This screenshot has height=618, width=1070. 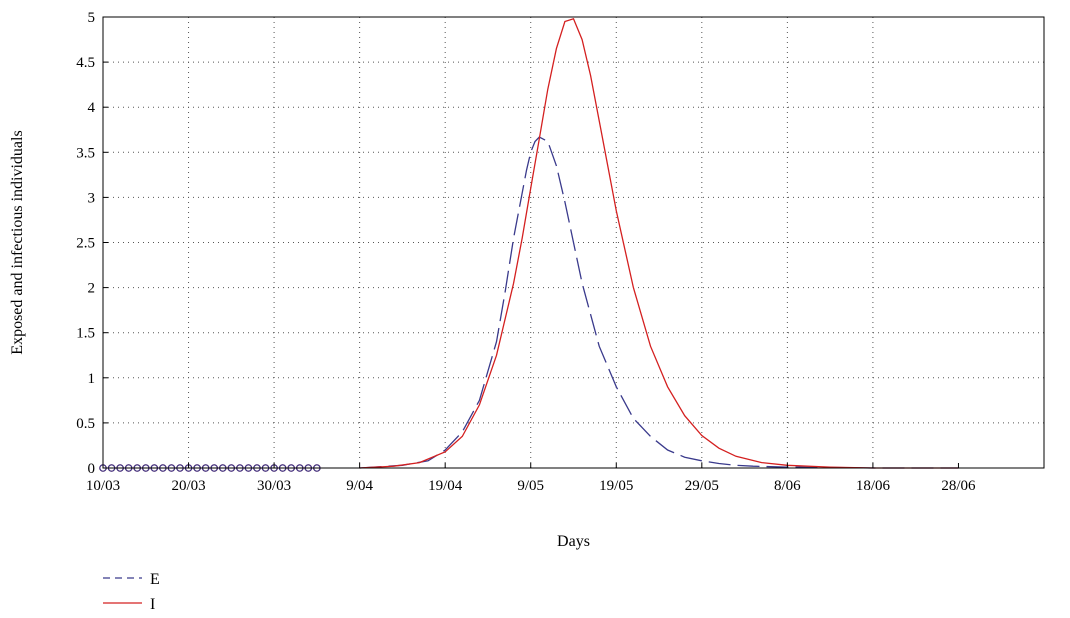 What do you see at coordinates (702, 486) in the screenshot?
I see `x-tick-label: 29/05` at bounding box center [702, 486].